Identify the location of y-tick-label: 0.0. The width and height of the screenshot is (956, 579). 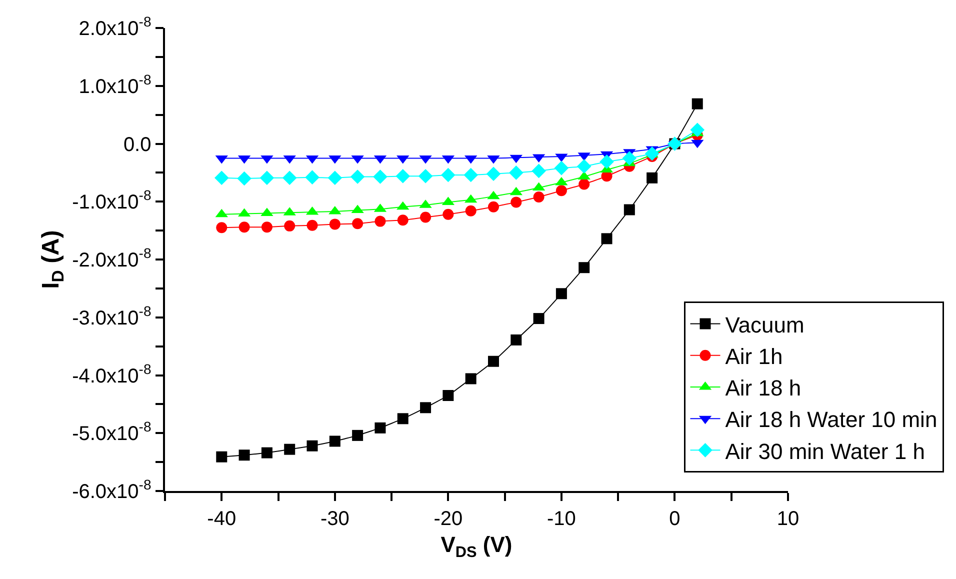
(137, 145).